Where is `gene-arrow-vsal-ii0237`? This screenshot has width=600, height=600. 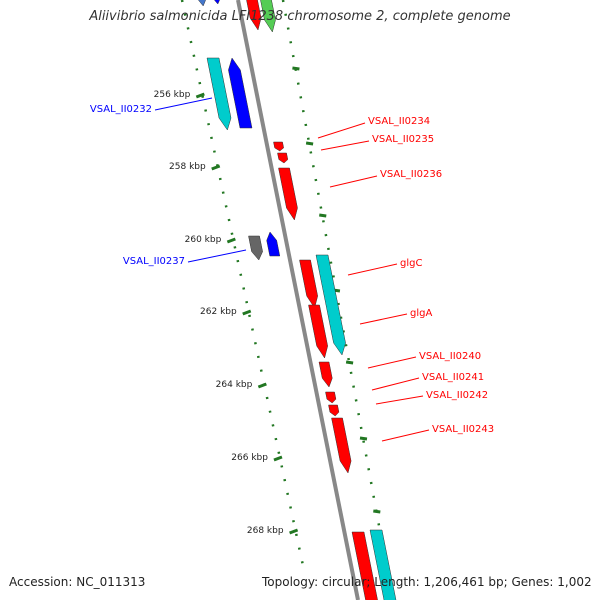 gene-arrow-vsal-ii0237 is located at coordinates (273, 244).